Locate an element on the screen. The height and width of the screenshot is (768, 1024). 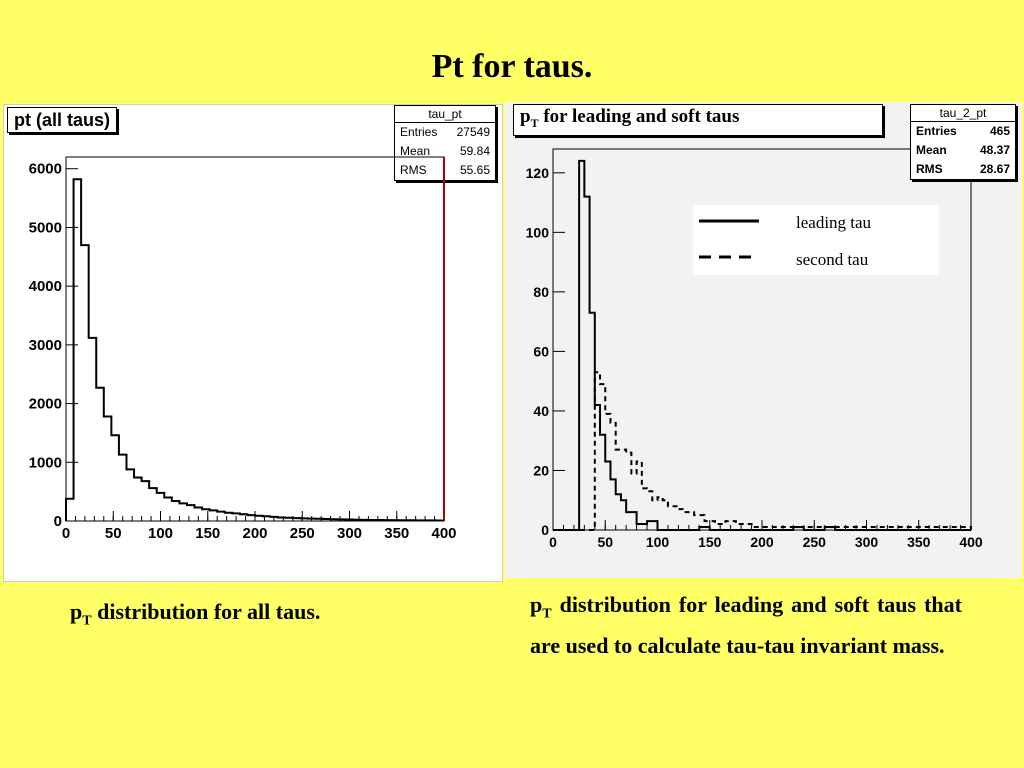
y-tick-label: 80 is located at coordinates (541, 292).